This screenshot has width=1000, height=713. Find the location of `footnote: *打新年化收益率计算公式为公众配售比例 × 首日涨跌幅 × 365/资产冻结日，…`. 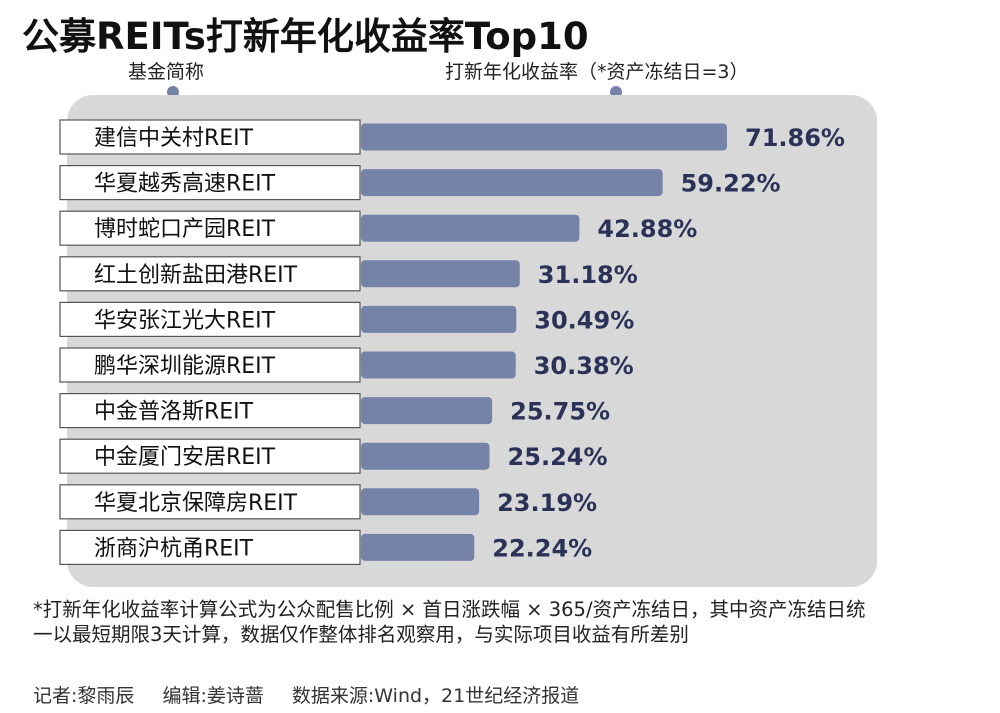

footnote: *打新年化收益率计算公式为公众配售比例 × 首日涨跌幅 × 365/资产冻结日，… is located at coordinates (449, 622).